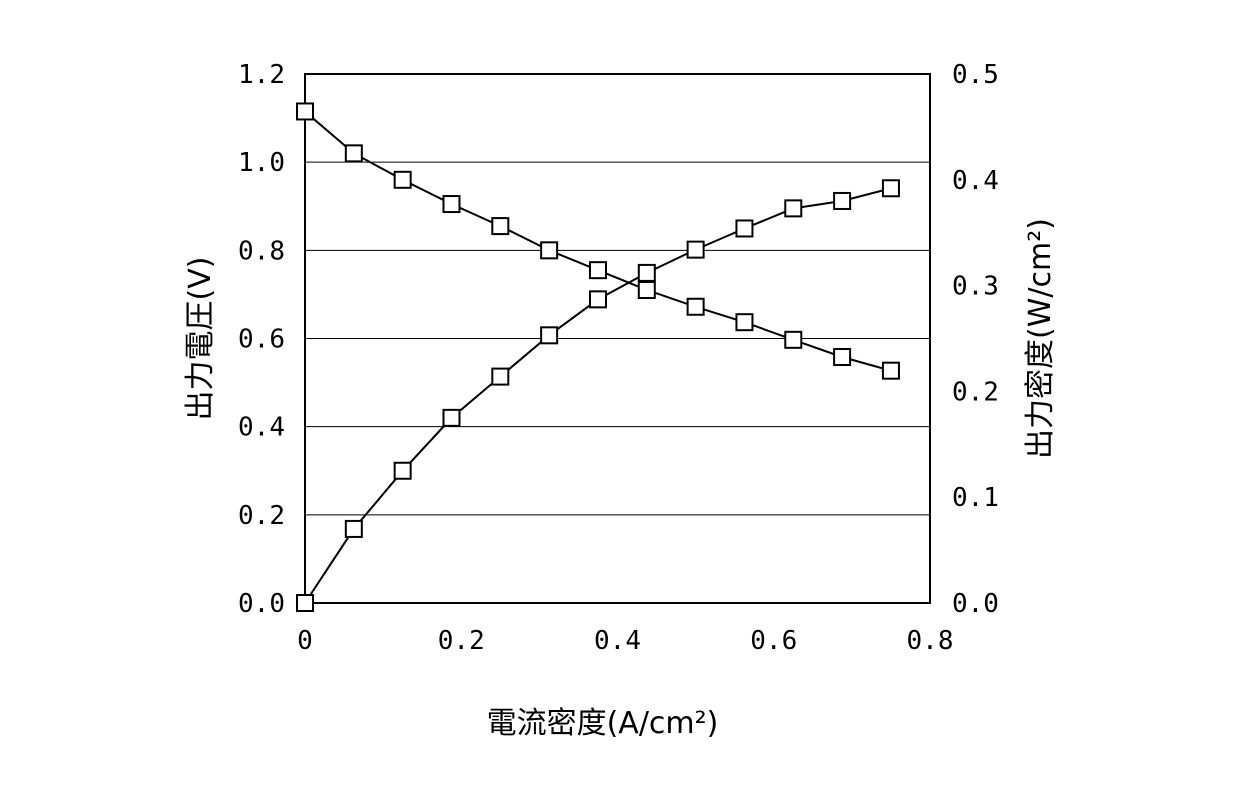 The image size is (1244, 803). What do you see at coordinates (617, 641) in the screenshot?
I see `x-tick-label: 0.4` at bounding box center [617, 641].